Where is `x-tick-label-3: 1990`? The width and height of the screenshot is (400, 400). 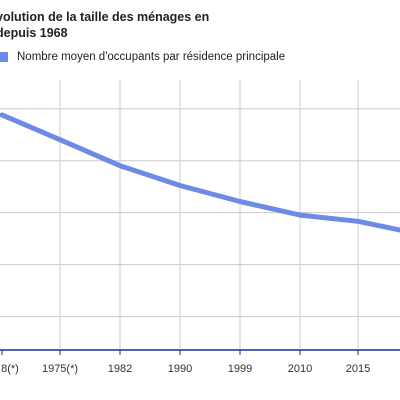
x-tick-label-3: 1990 is located at coordinates (180, 369).